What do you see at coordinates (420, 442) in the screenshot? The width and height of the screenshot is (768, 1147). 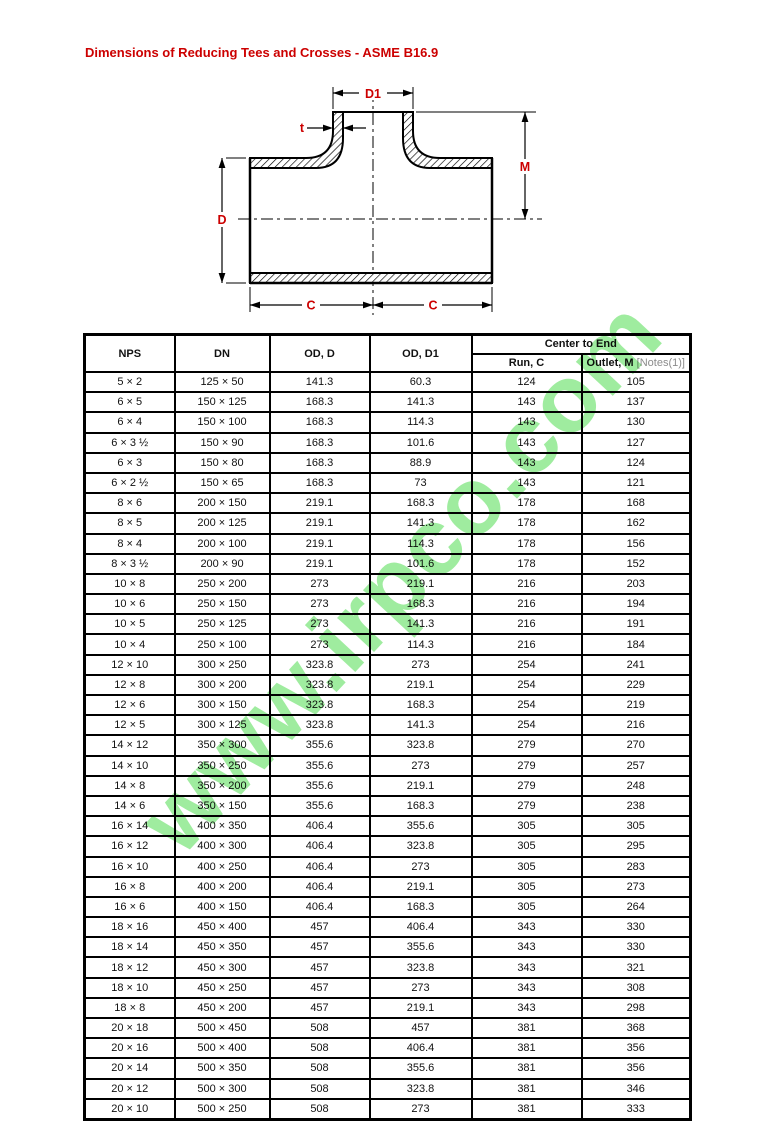 I see `table-cell: 101.6` at bounding box center [420, 442].